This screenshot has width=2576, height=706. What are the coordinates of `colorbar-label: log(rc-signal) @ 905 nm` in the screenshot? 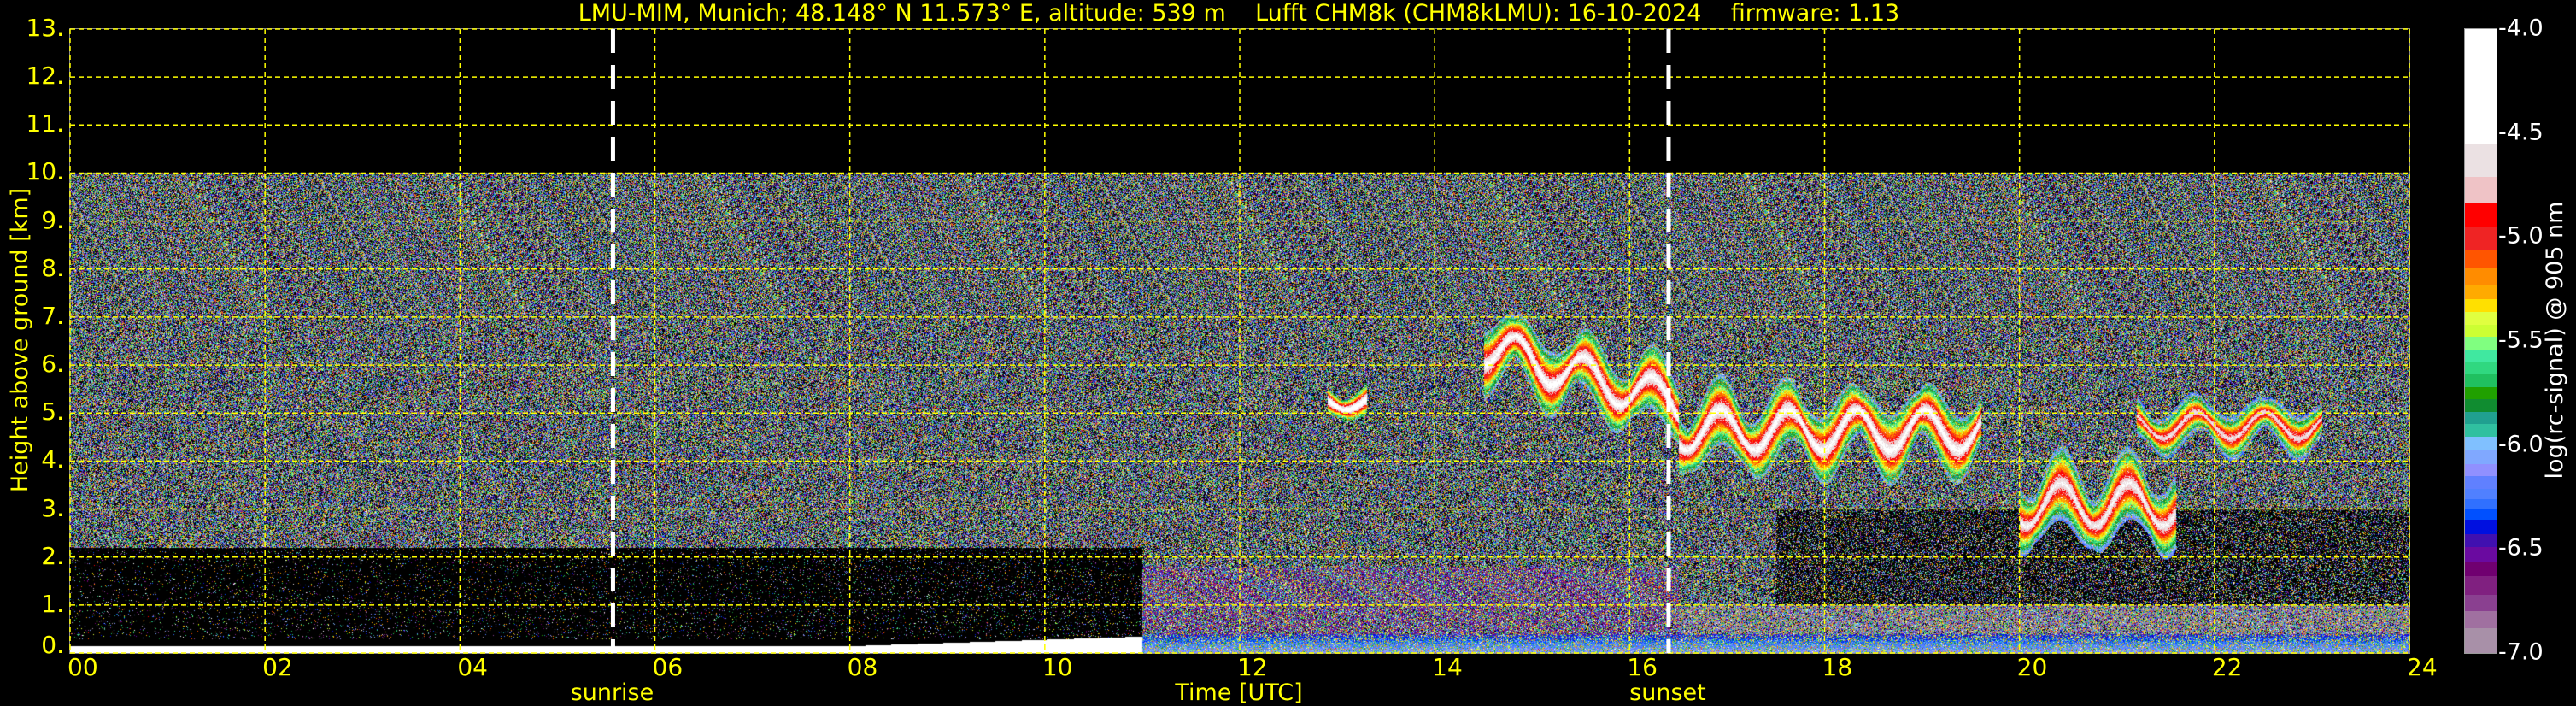 It's located at (2555, 340).